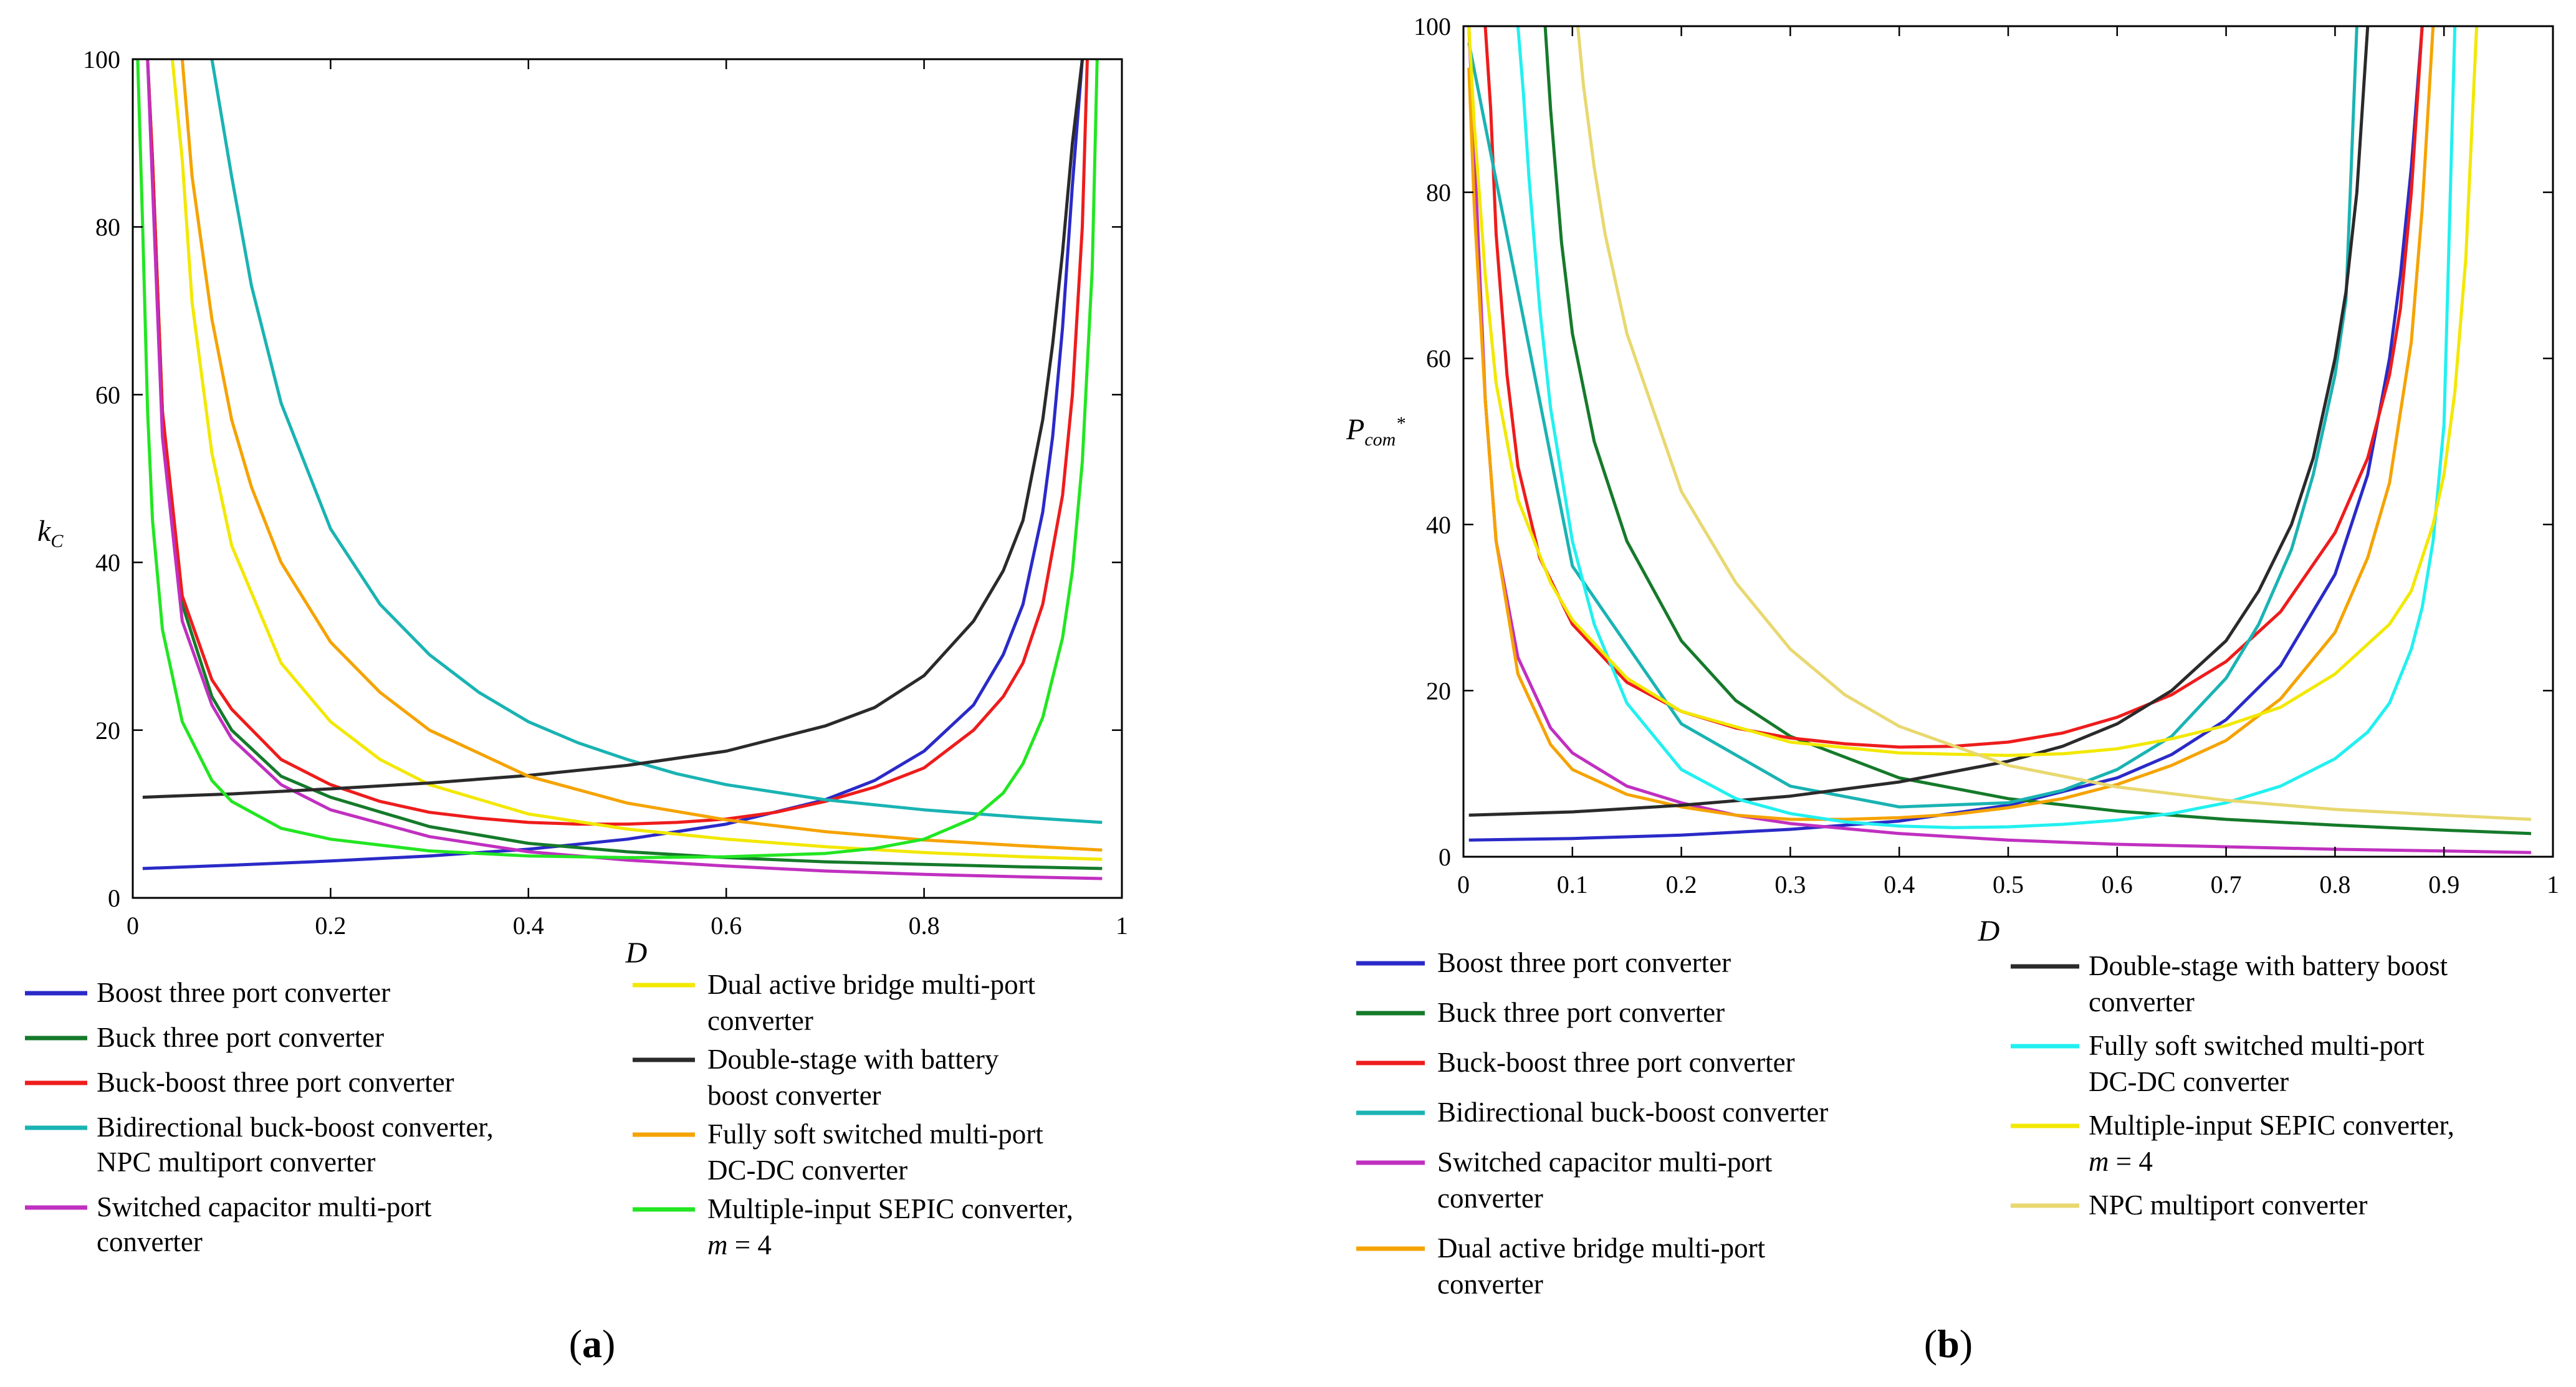 The image size is (2576, 1387). I want to click on y-axis-label-sub: C, so click(57, 541).